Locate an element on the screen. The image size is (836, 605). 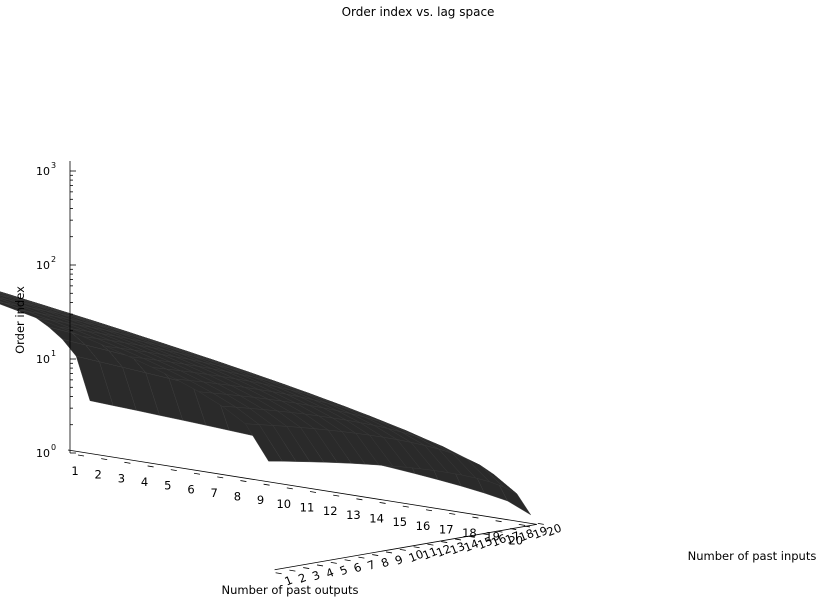
x-tick-label: 10 is located at coordinates (283, 504).